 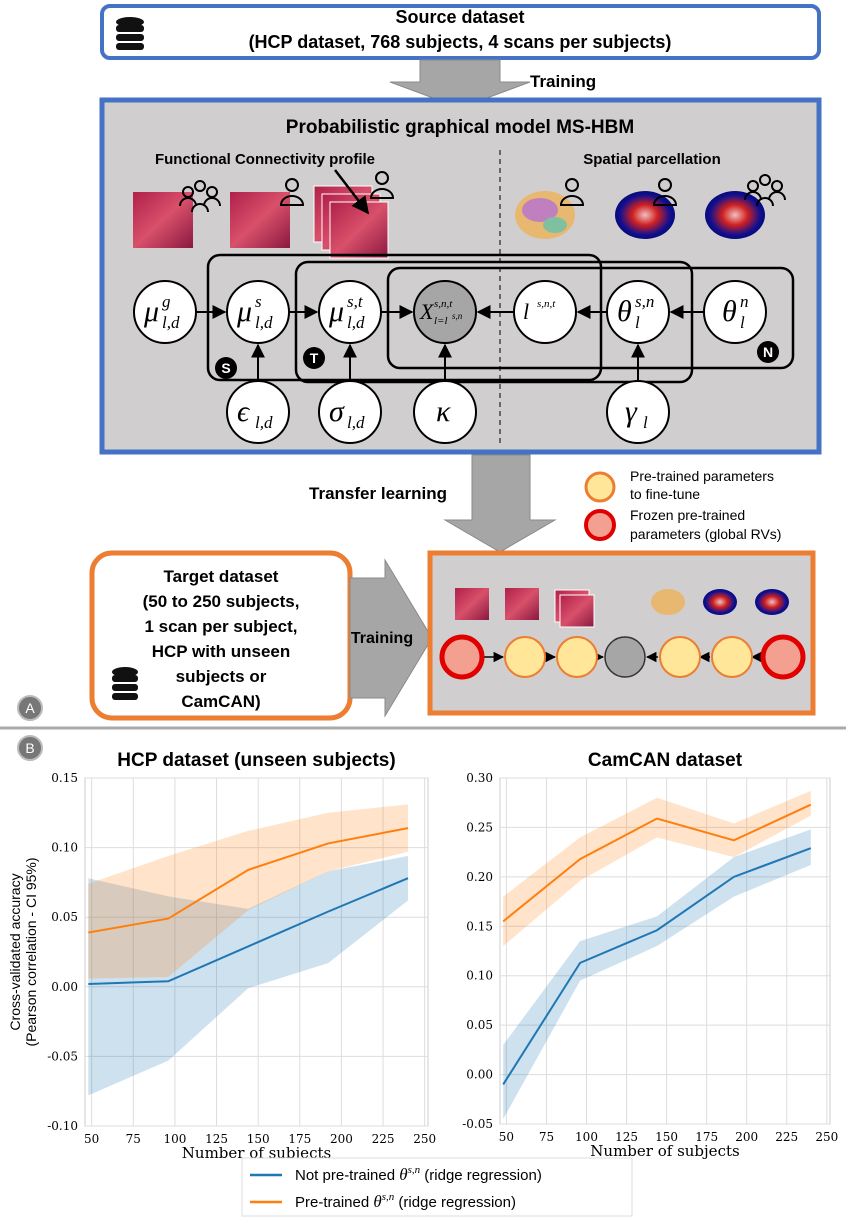 I want to click on y-tick-label: 0.25, so click(x=479, y=827).